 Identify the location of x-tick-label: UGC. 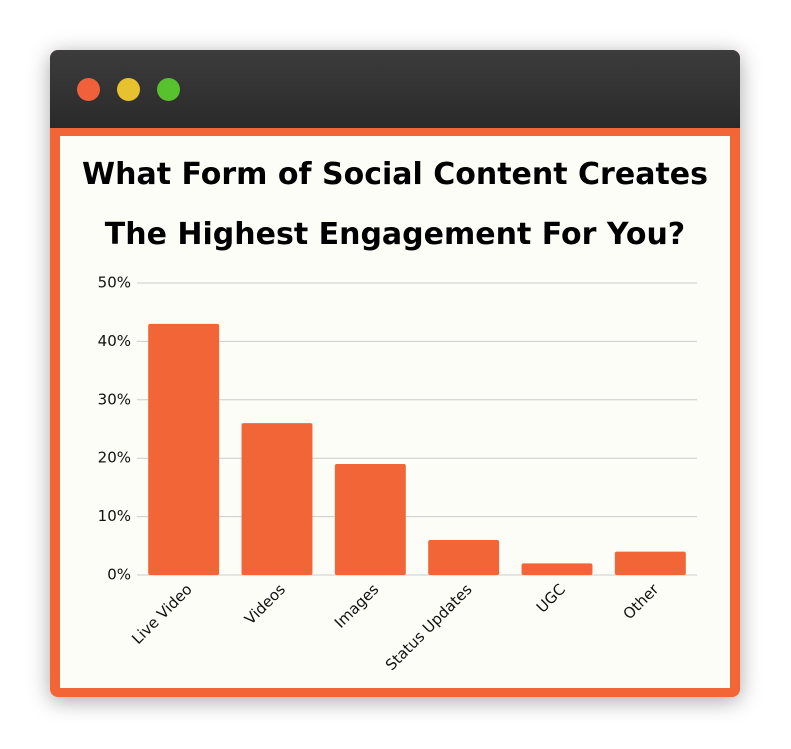
(551, 598).